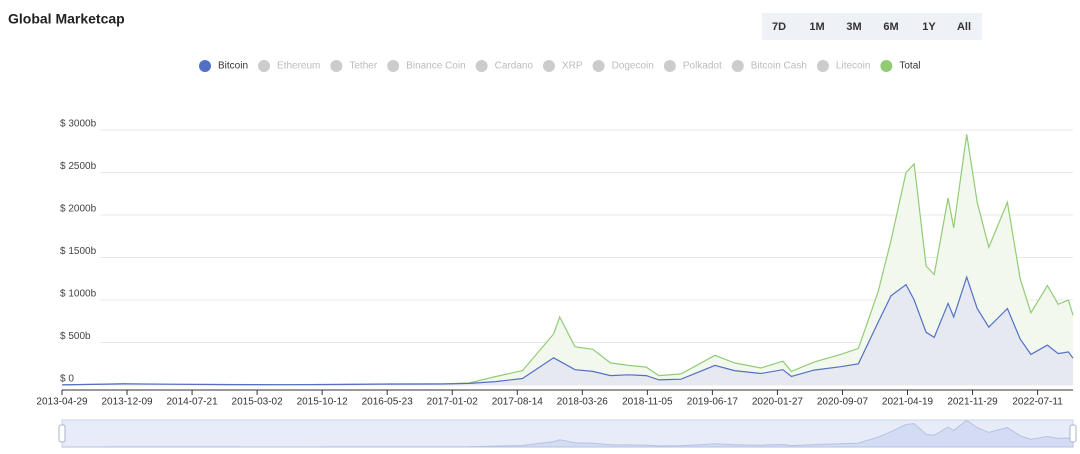  What do you see at coordinates (78, 294) in the screenshot?
I see `y-tick-label: $ 1000b` at bounding box center [78, 294].